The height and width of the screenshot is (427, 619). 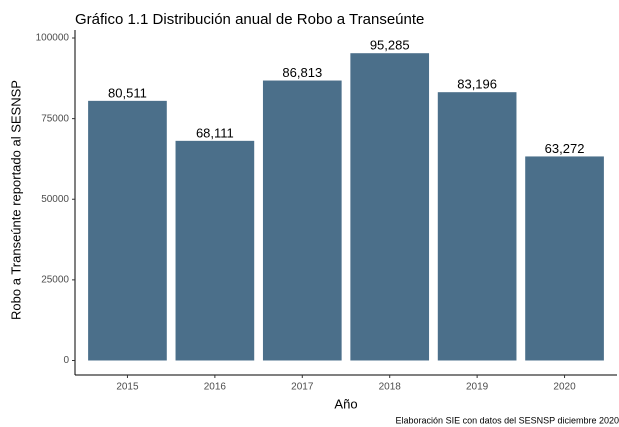 I want to click on value-label: 63,272, so click(x=565, y=148).